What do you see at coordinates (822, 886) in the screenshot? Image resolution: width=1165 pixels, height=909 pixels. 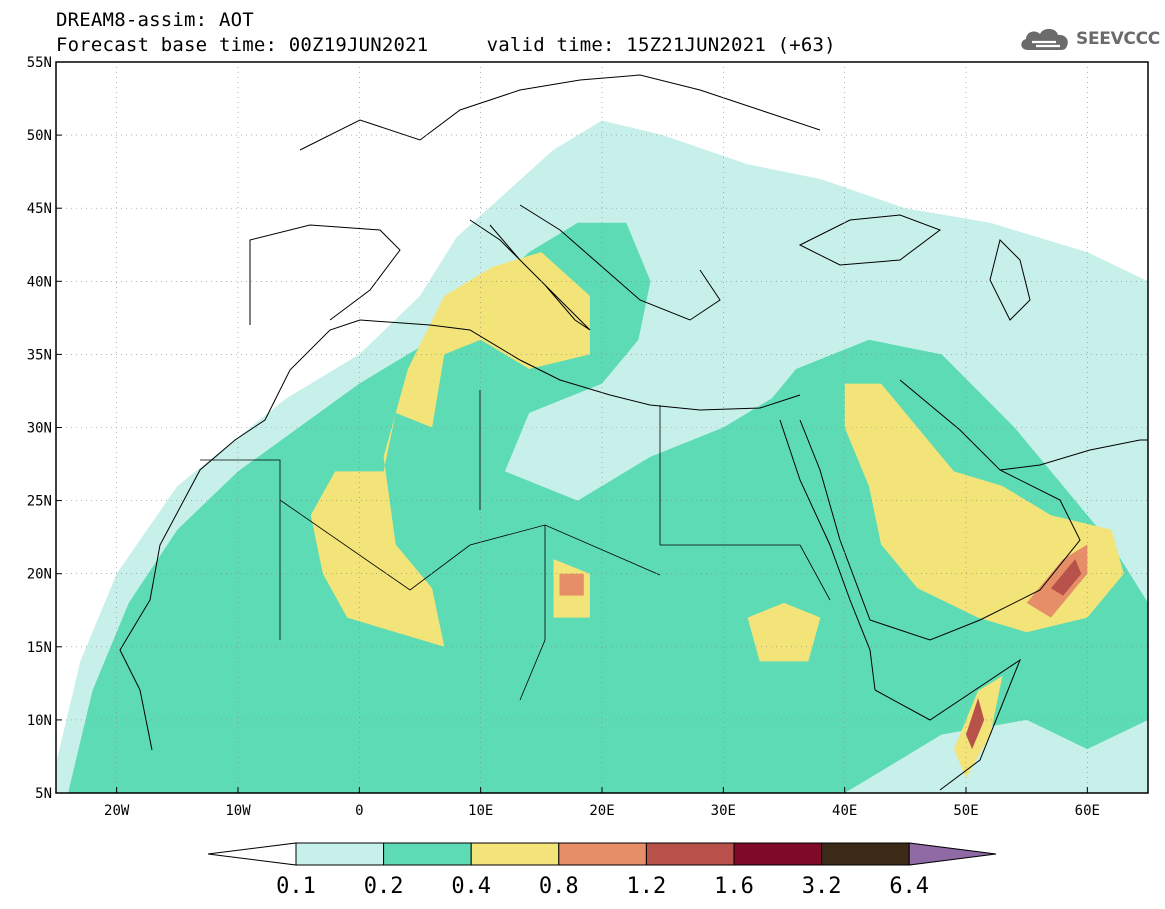 I see `colorbar-label: 3.2` at bounding box center [822, 886].